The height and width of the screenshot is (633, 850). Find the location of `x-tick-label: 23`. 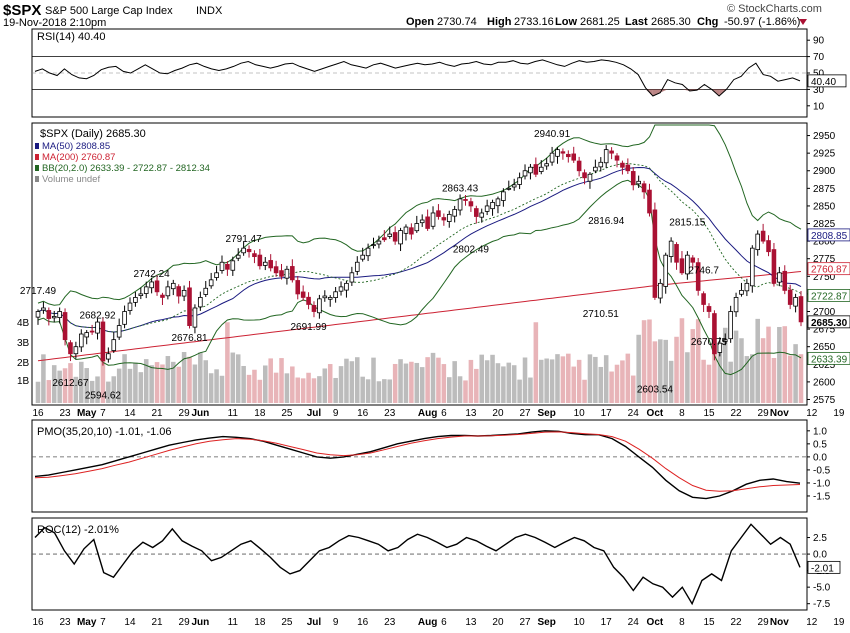

x-tick-label: 23 is located at coordinates (390, 622).